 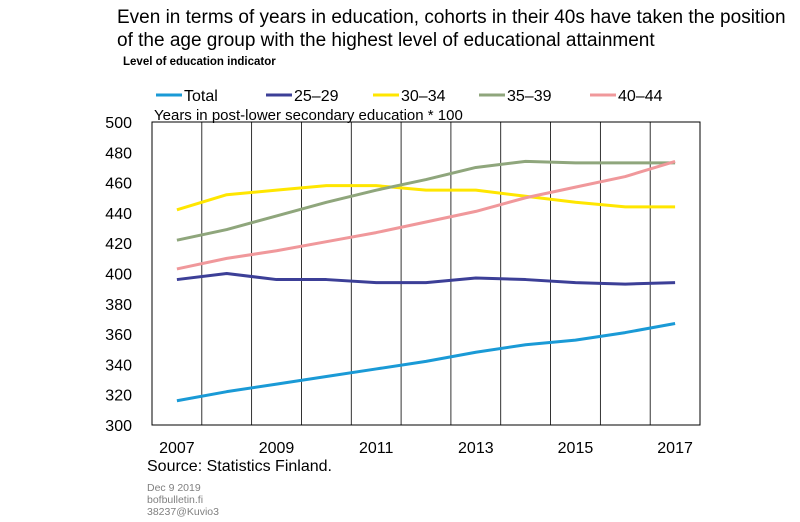 What do you see at coordinates (118, 275) in the screenshot?
I see `y-tick-label: 400` at bounding box center [118, 275].